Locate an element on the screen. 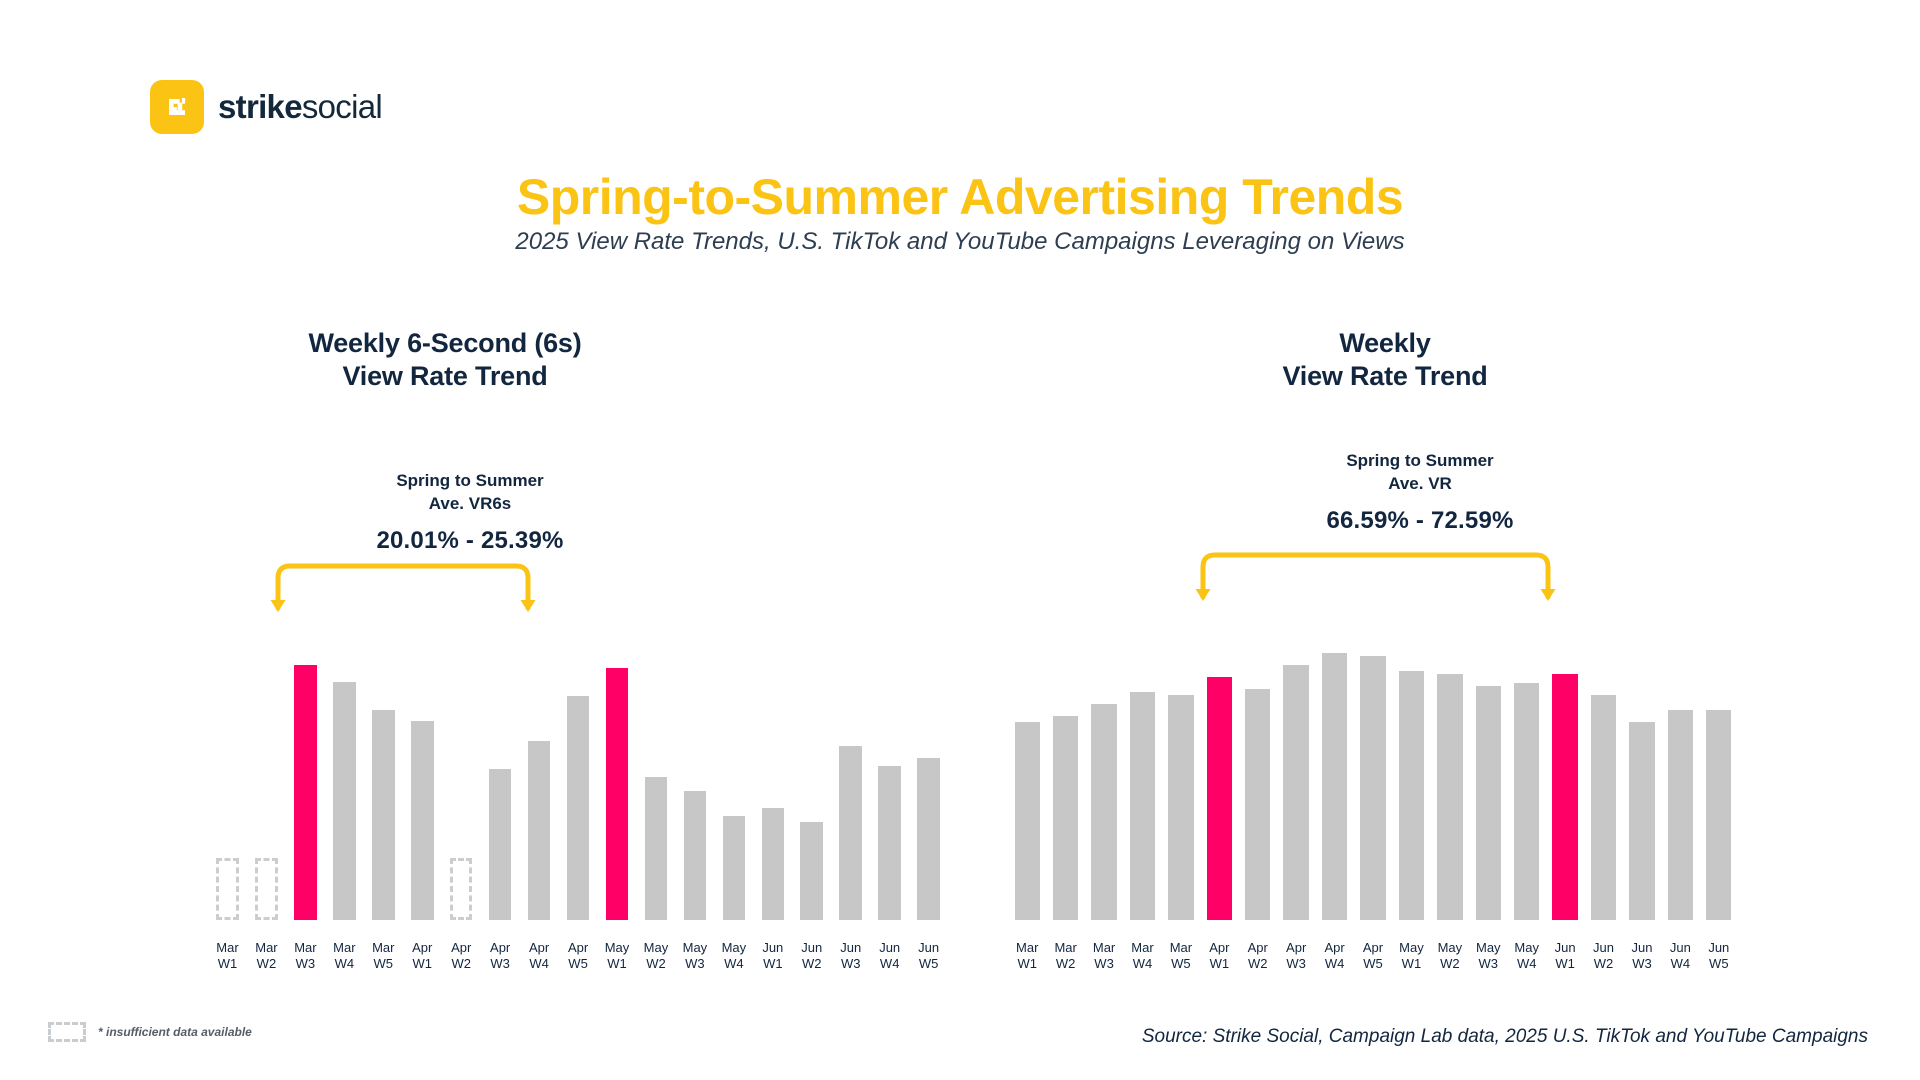 This screenshot has width=1920, height=1080. left-callout-range: 20.01% - 25.39% is located at coordinates (470, 541).